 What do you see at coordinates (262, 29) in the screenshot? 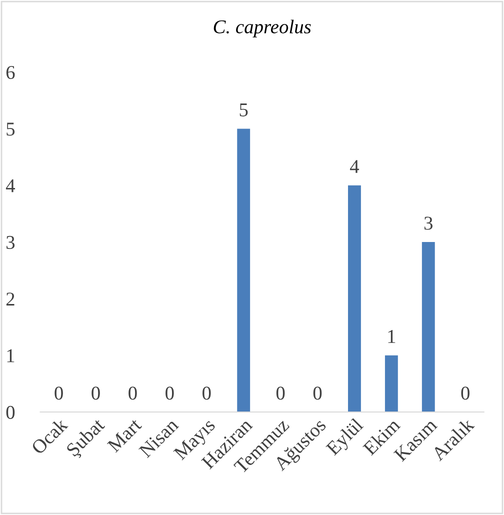
I see `chart-title: C. capreolus` at bounding box center [262, 29].